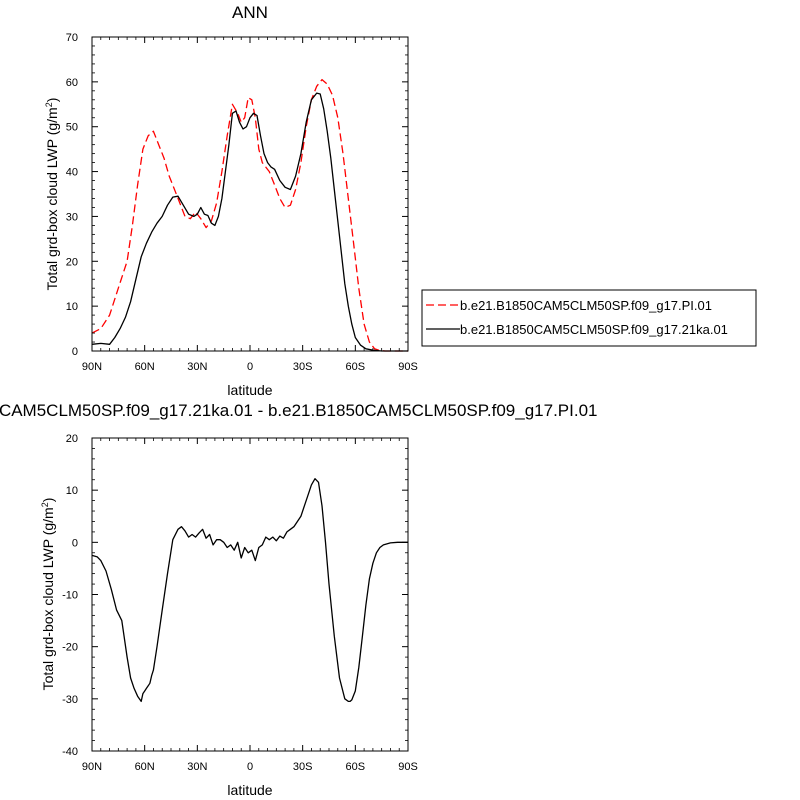  I want to click on top-y-tick-label-20: 20, so click(72, 262).